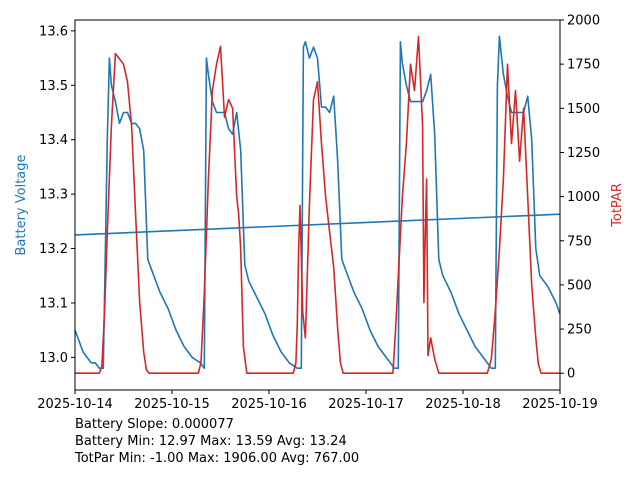  I want to click on y-right-tick-label: 250, so click(579, 330).